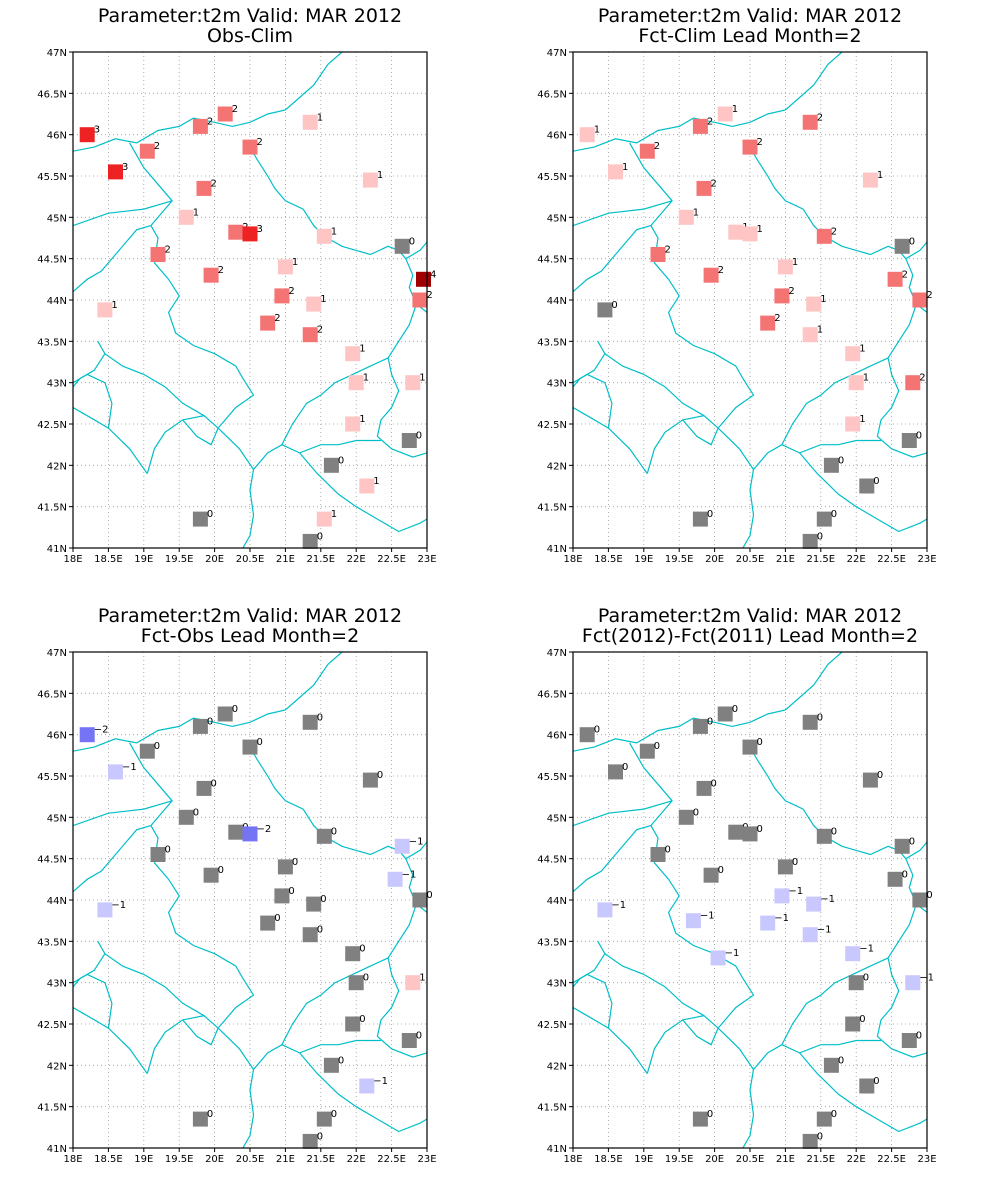 This screenshot has height=1200, width=1000. I want to click on x-tick-label: 21.5E, so click(821, 1159).